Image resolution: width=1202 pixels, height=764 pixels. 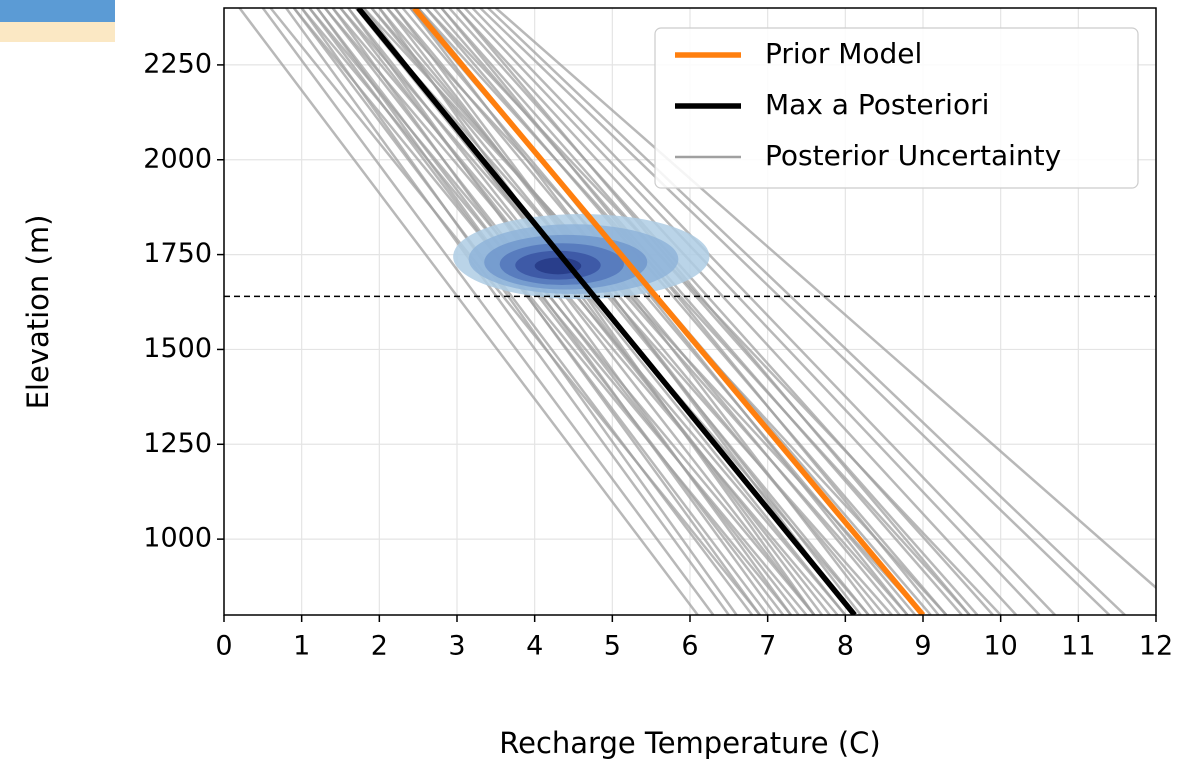 I want to click on y-tick-label: 1250, so click(x=177, y=443).